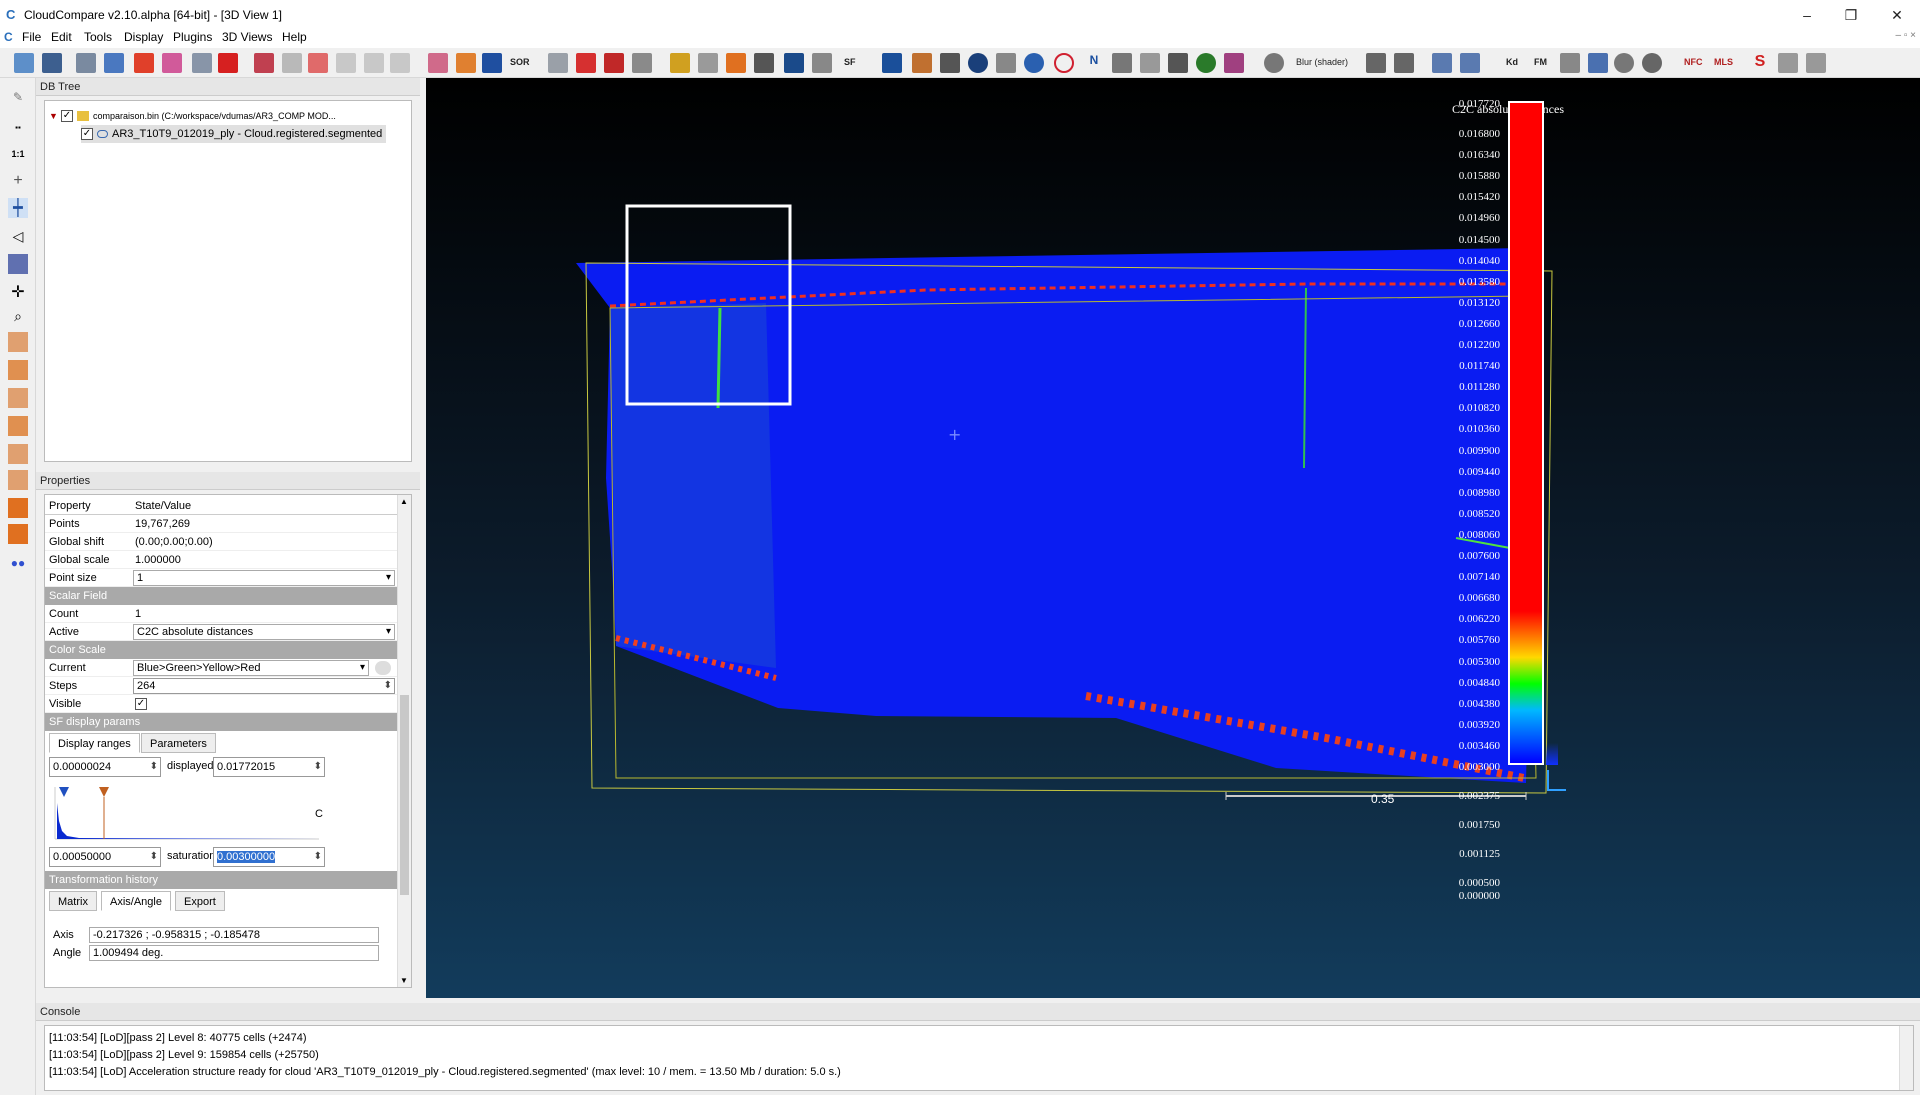 This screenshot has width=1920, height=1095. What do you see at coordinates (114, 63) in the screenshot?
I see `list-icon` at bounding box center [114, 63].